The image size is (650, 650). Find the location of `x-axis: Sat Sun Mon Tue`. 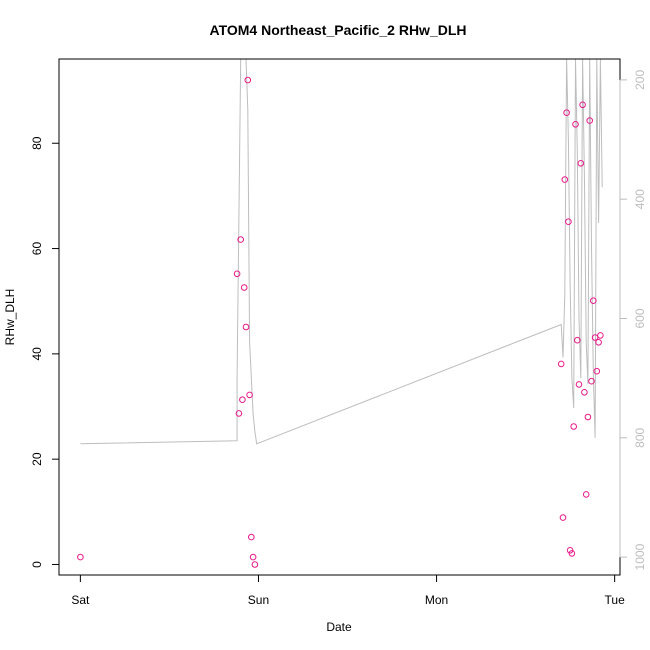

x-axis: Sat Sun Mon Tue is located at coordinates (348, 590).